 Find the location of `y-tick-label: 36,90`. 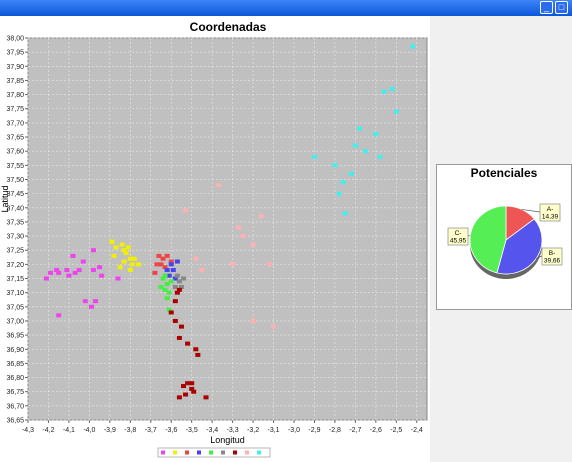

y-tick-label: 36,90 is located at coordinates (15, 350).